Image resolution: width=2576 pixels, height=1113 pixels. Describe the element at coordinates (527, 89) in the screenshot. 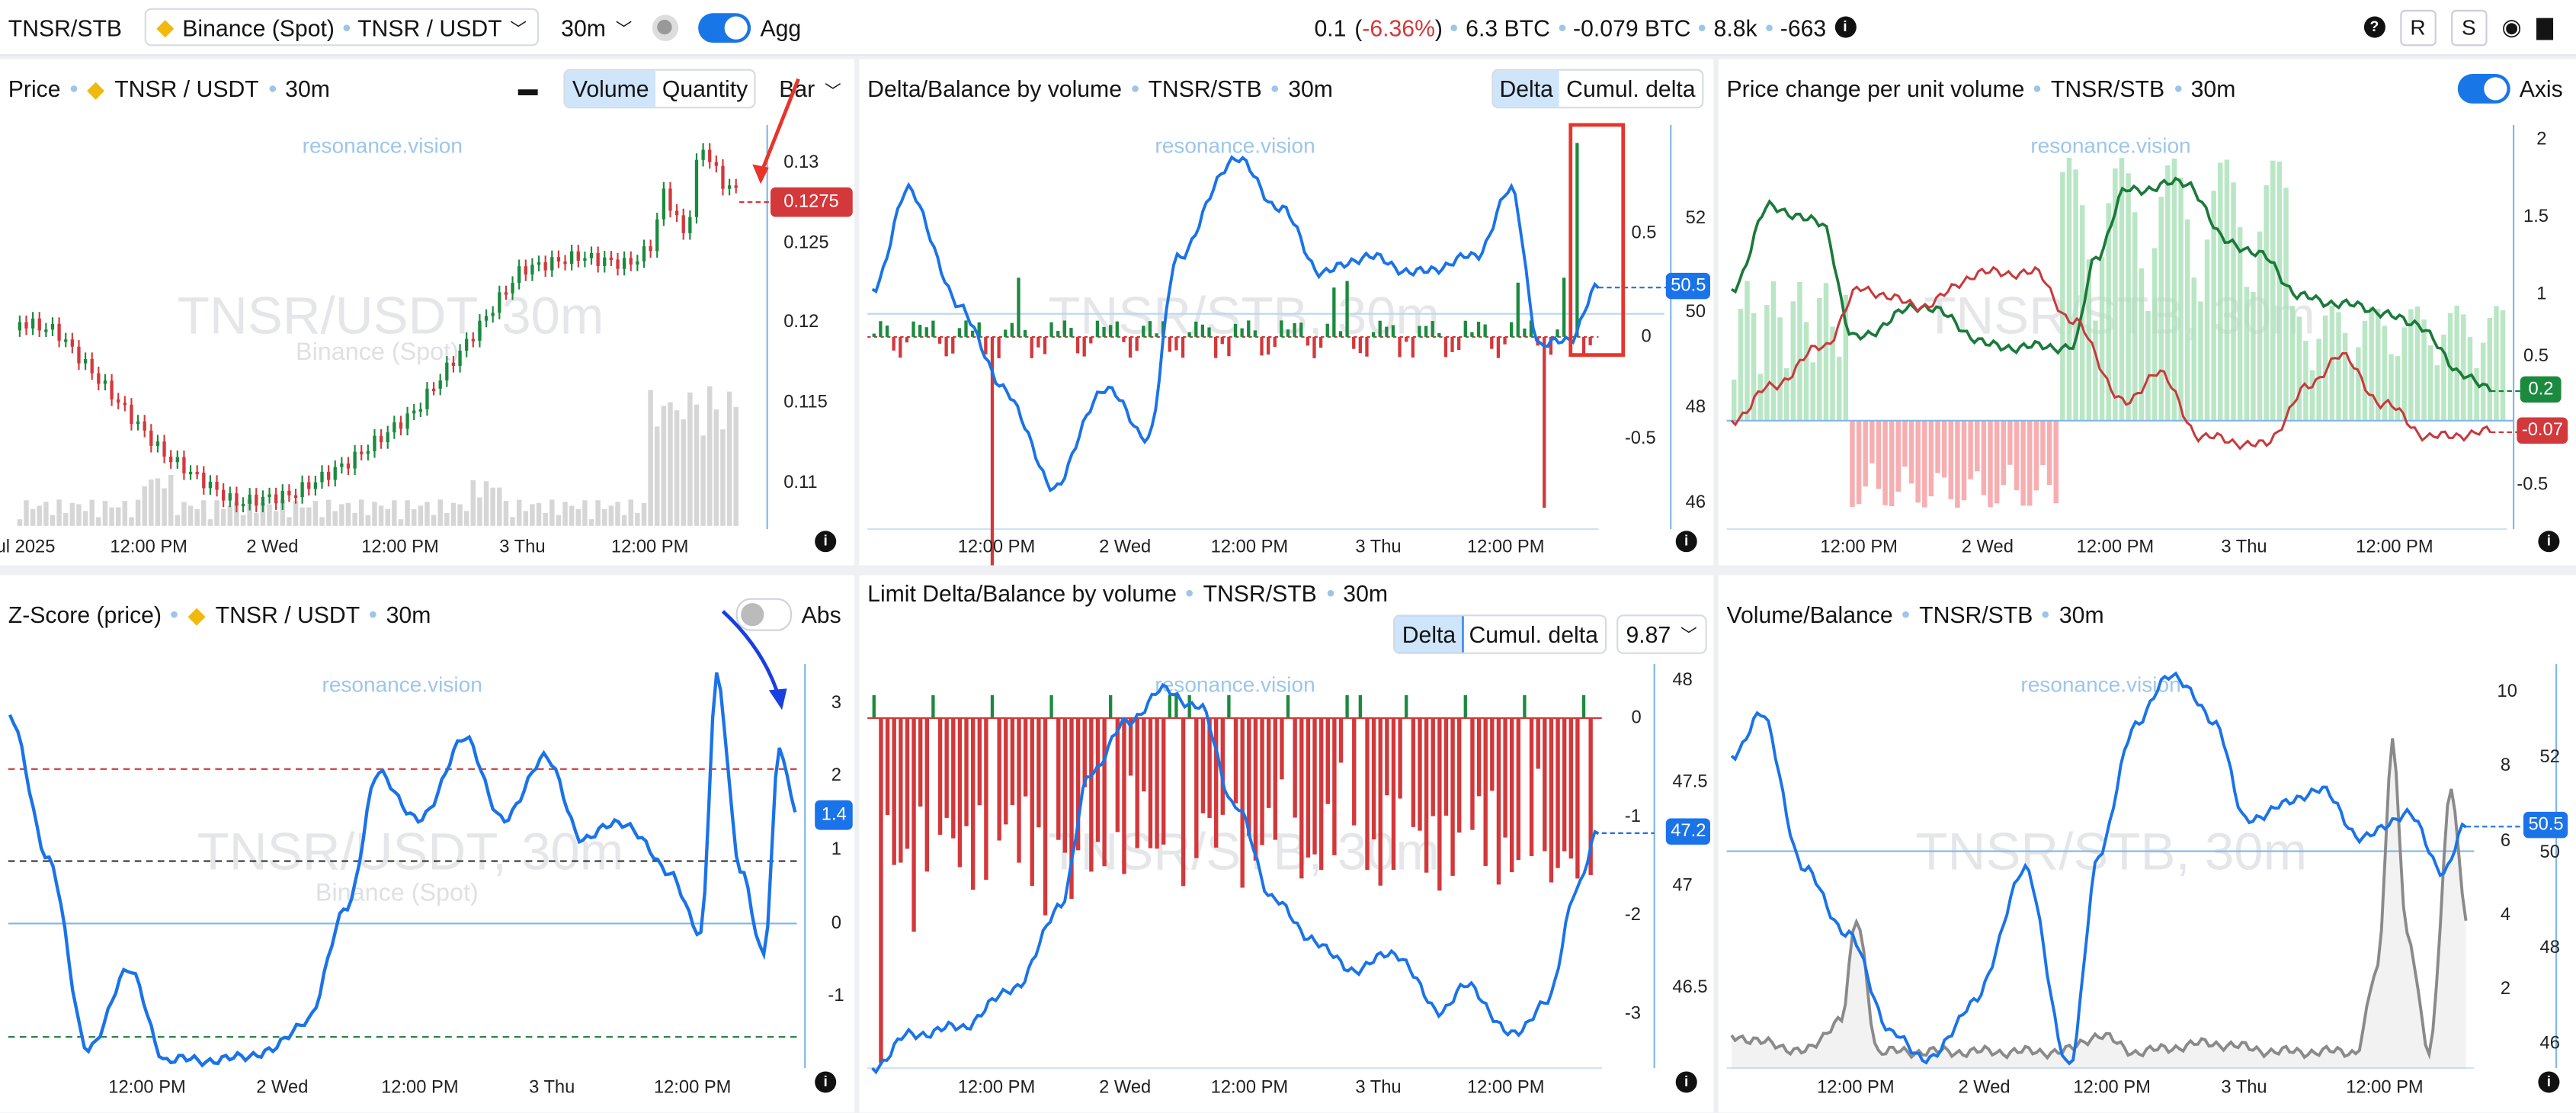

I see `ruler-icon: ▬` at that location.